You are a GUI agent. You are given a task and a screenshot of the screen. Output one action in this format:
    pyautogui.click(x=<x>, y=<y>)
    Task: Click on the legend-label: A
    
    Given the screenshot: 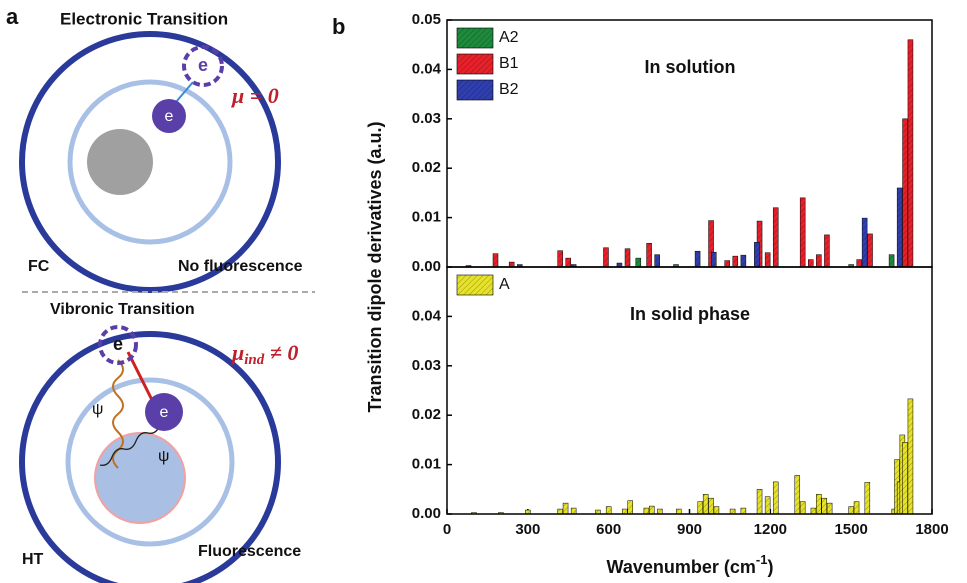 What is the action you would take?
    pyautogui.click(x=504, y=284)
    